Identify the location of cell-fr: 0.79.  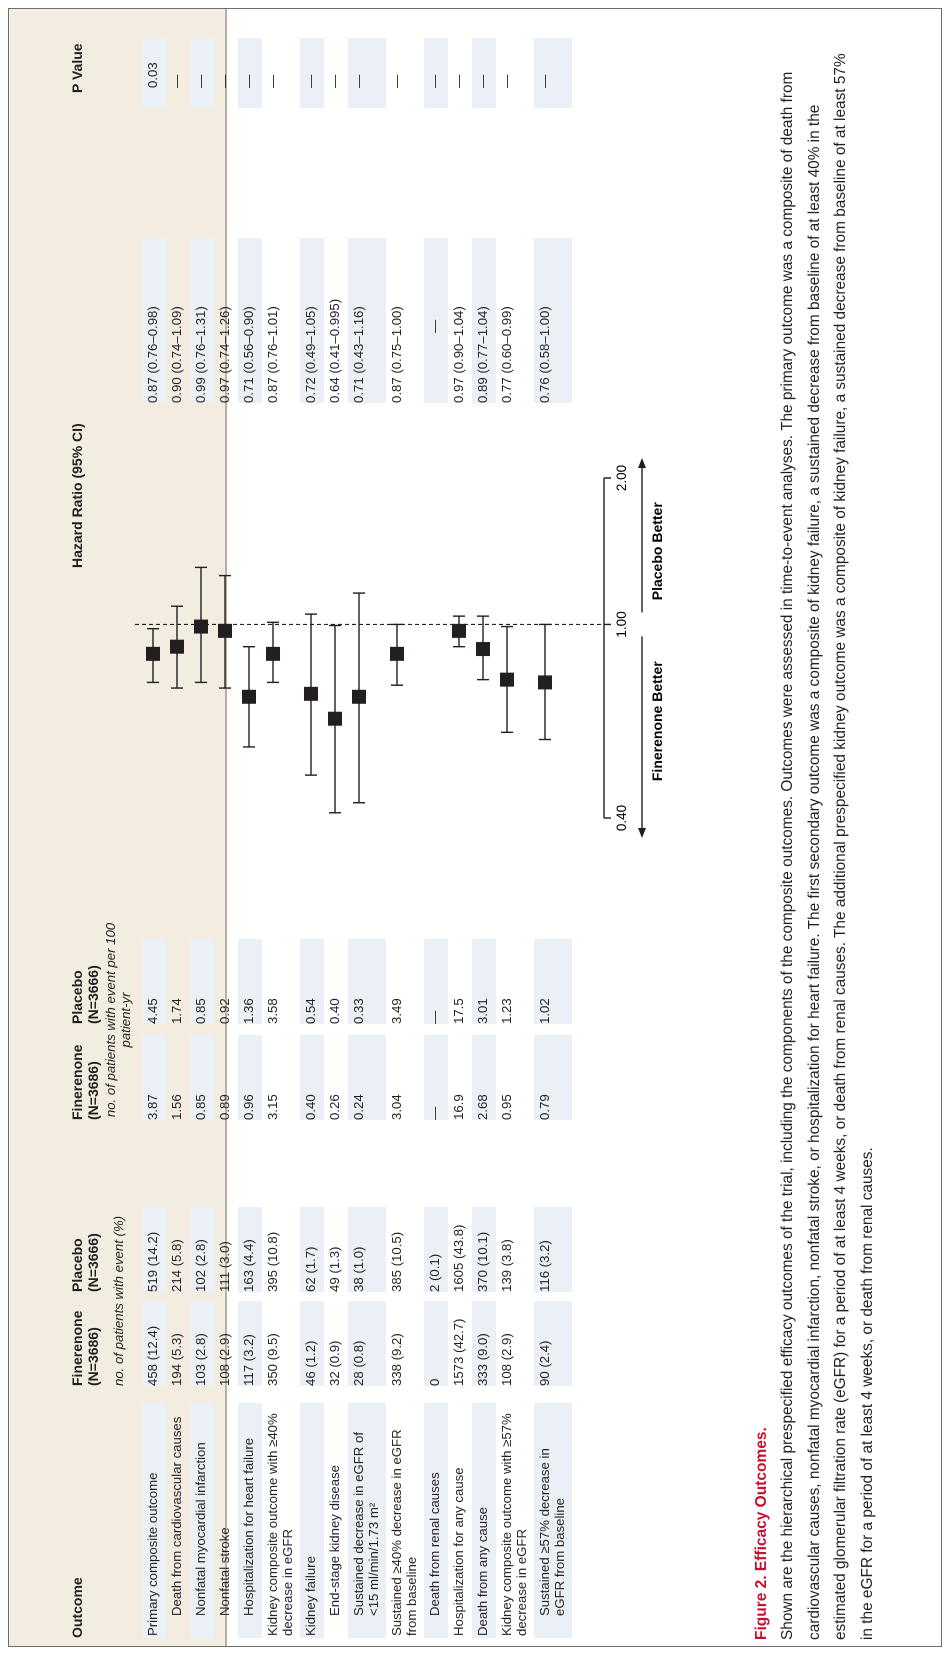
(544, 1107).